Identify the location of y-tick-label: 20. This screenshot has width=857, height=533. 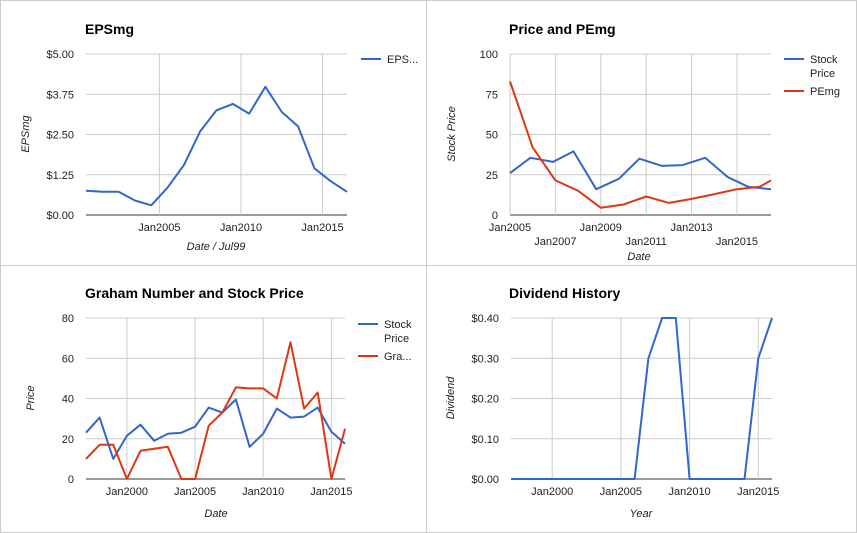
(68, 440).